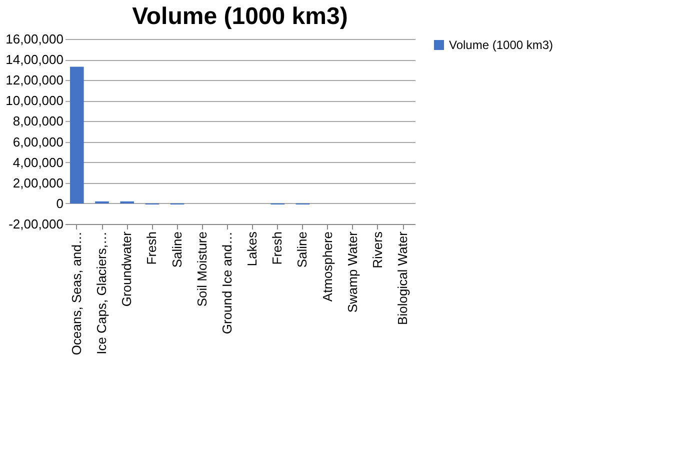  I want to click on legend-label: Volume (1000 km3), so click(501, 45).